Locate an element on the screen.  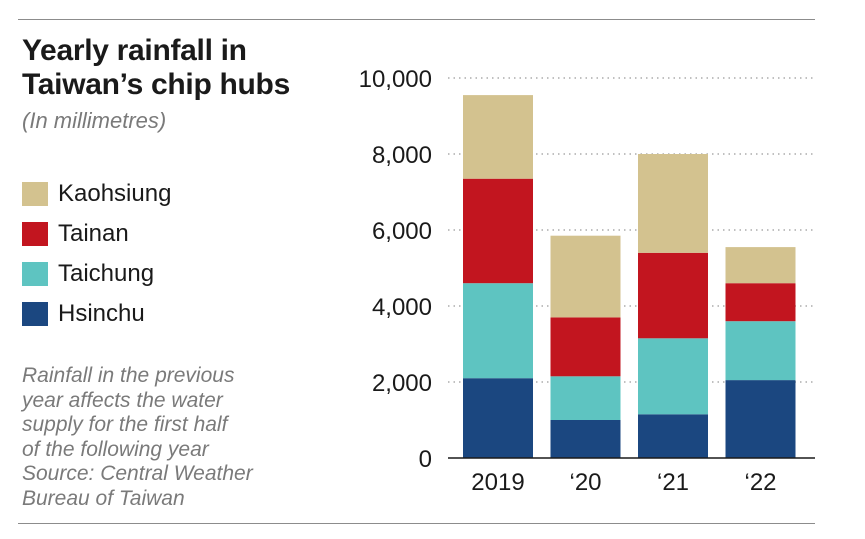
legend-swatch-tainan is located at coordinates (35, 234).